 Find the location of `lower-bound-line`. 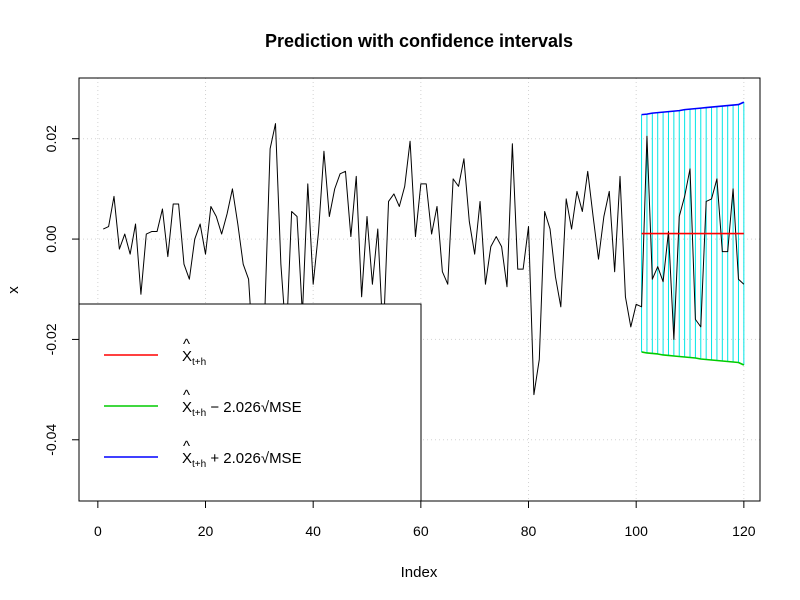

lower-bound-line is located at coordinates (693, 358).